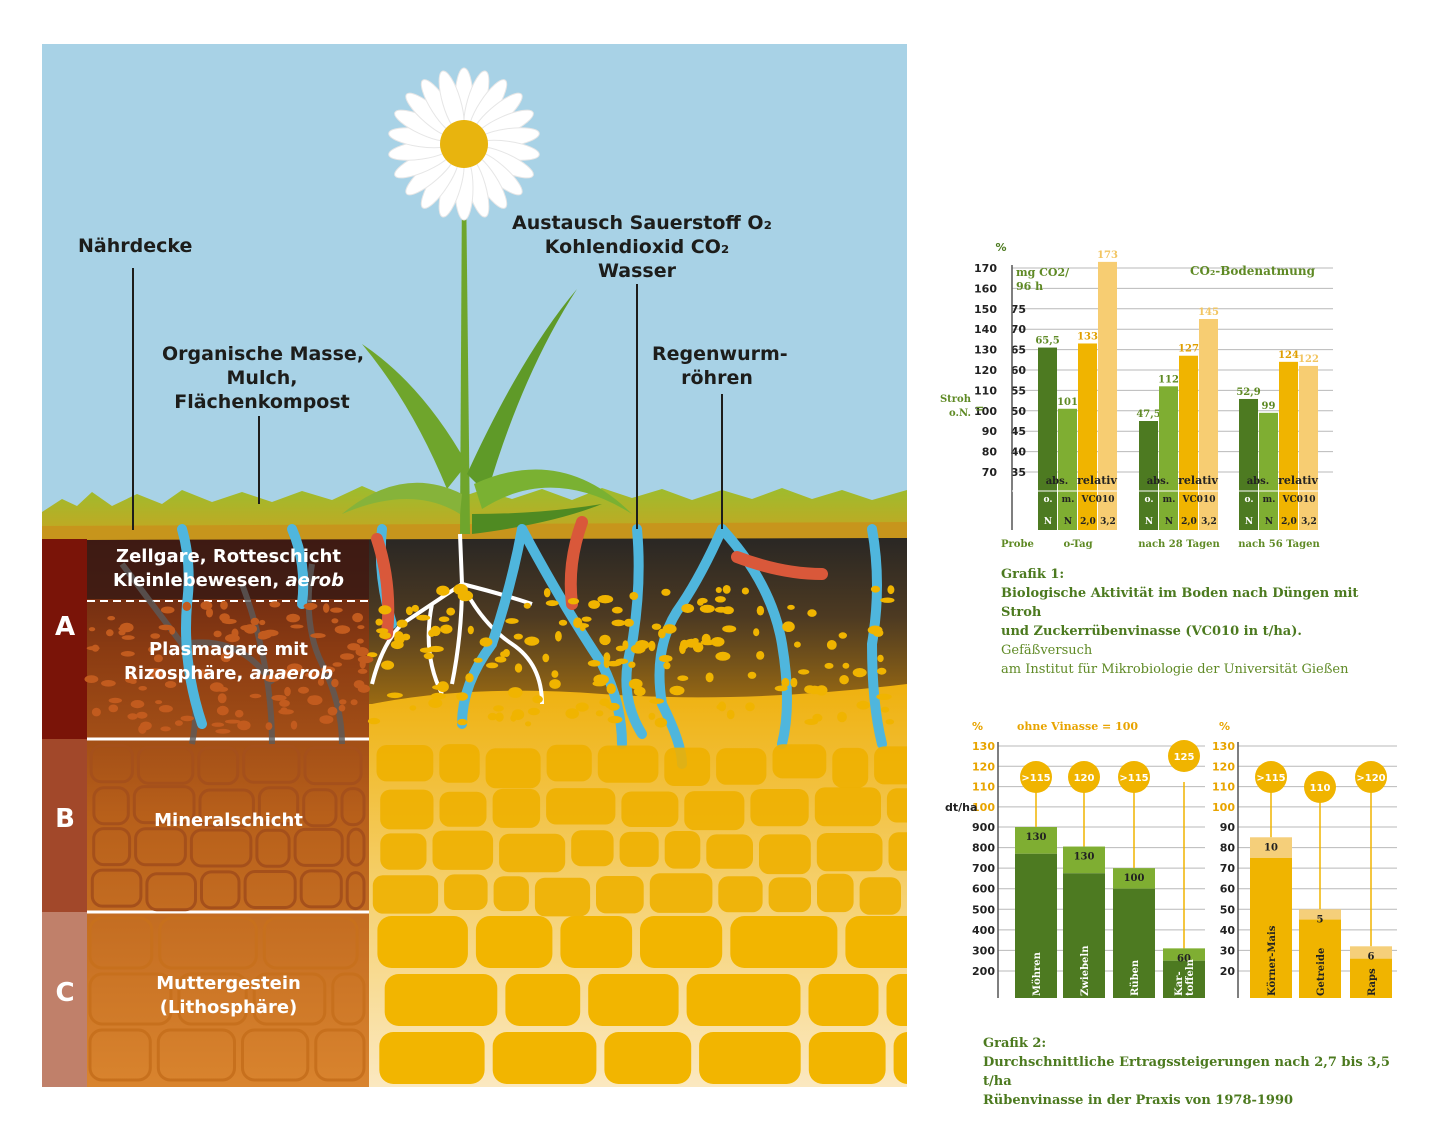 The width and height of the screenshot is (1440, 1129). I want to click on y-tick-percent: 80, so click(990, 452).